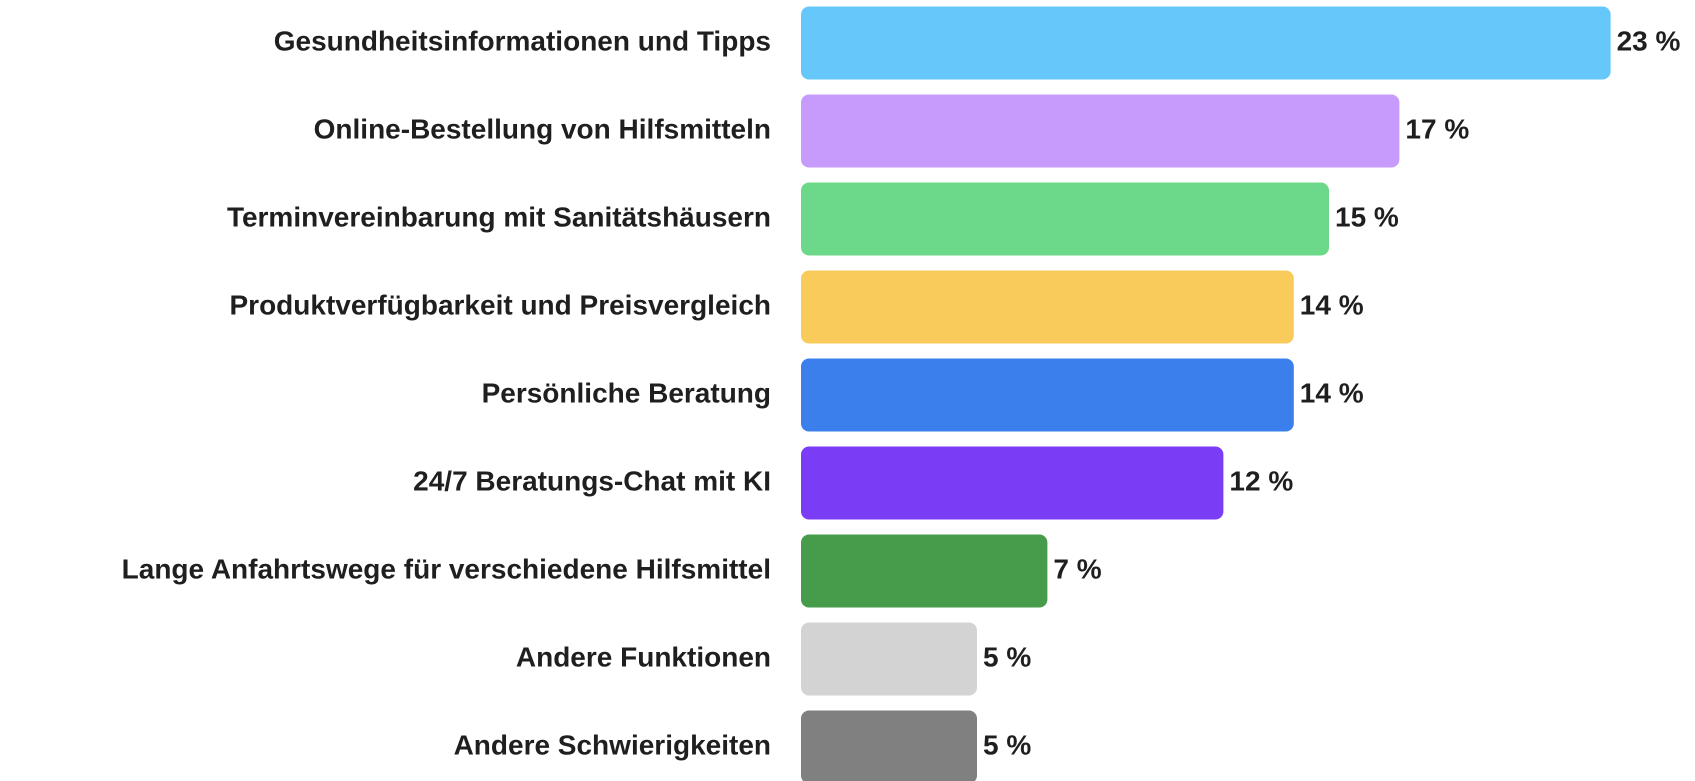 This screenshot has width=1695, height=781. What do you see at coordinates (612, 744) in the screenshot?
I see `category-label: Andere Schwierigkeiten` at bounding box center [612, 744].